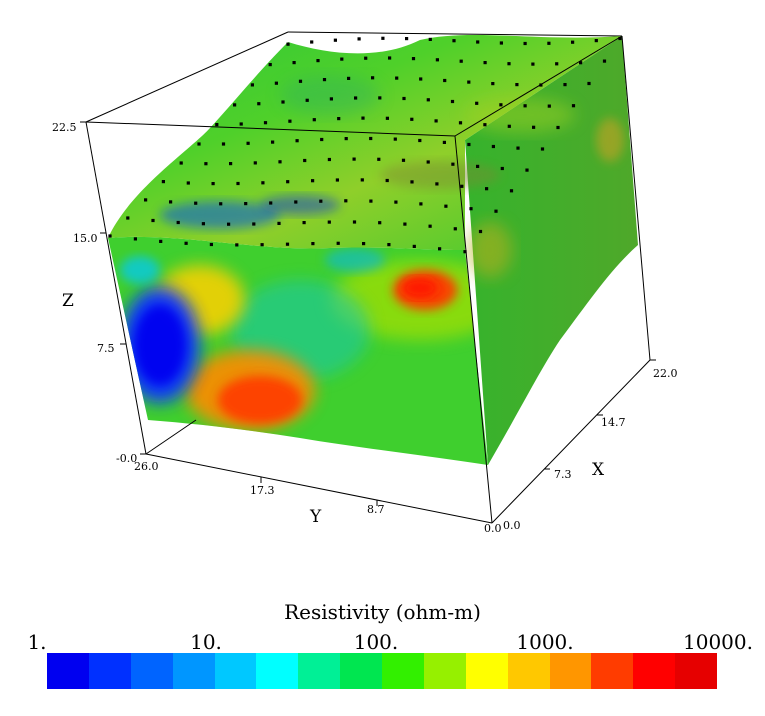 This screenshot has height=716, width=765. I want to click on x-tick-14-7: 14.7, so click(613, 422).